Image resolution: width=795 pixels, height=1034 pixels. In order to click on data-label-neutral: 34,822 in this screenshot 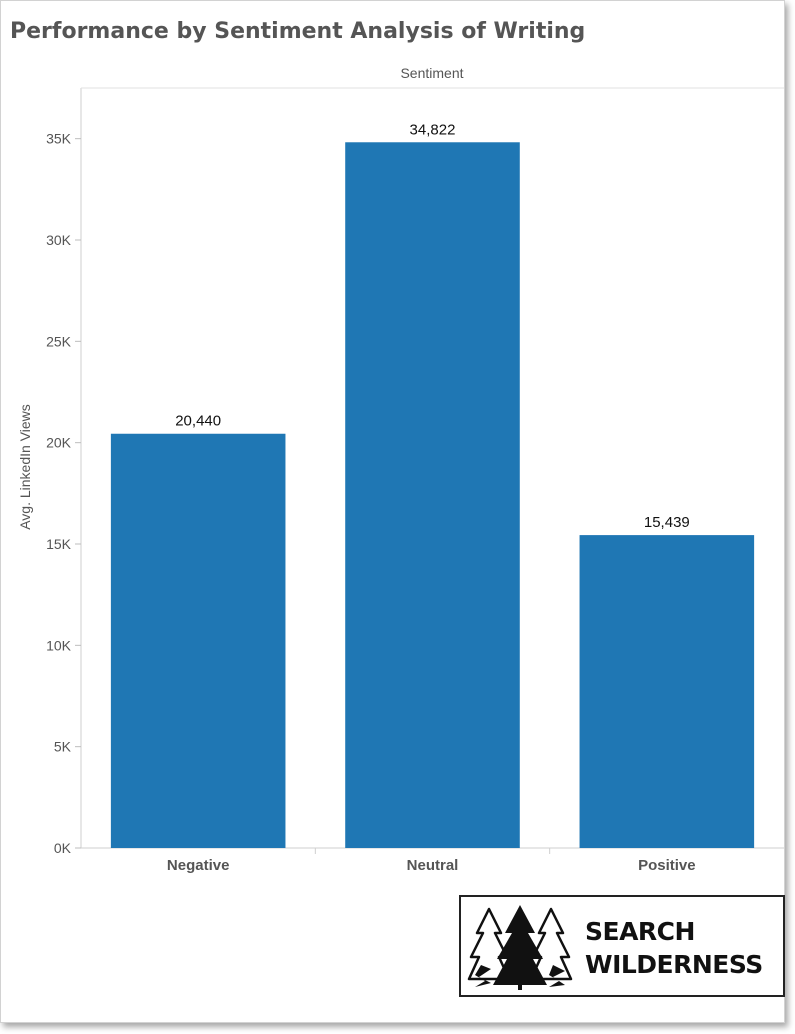, I will do `click(433, 129)`.